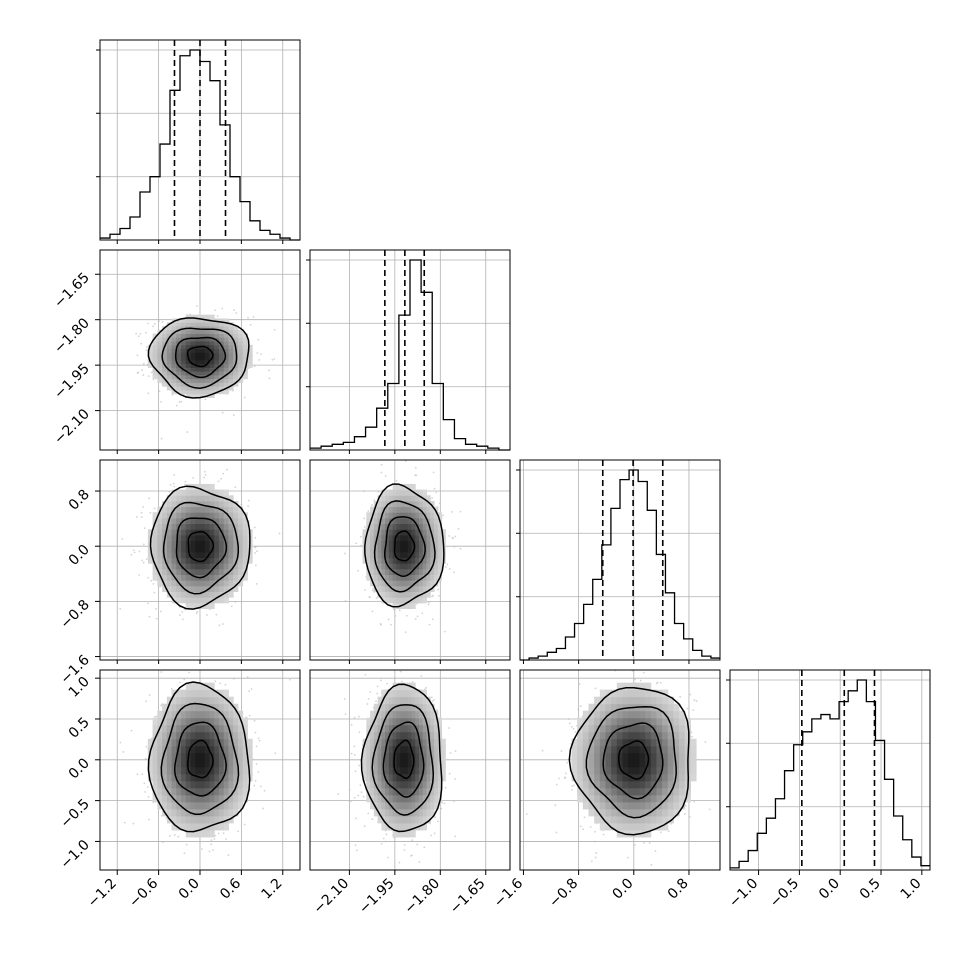 The image size is (970, 970). What do you see at coordinates (410, 560) in the screenshot?
I see `density-panel-2-1-frame` at bounding box center [410, 560].